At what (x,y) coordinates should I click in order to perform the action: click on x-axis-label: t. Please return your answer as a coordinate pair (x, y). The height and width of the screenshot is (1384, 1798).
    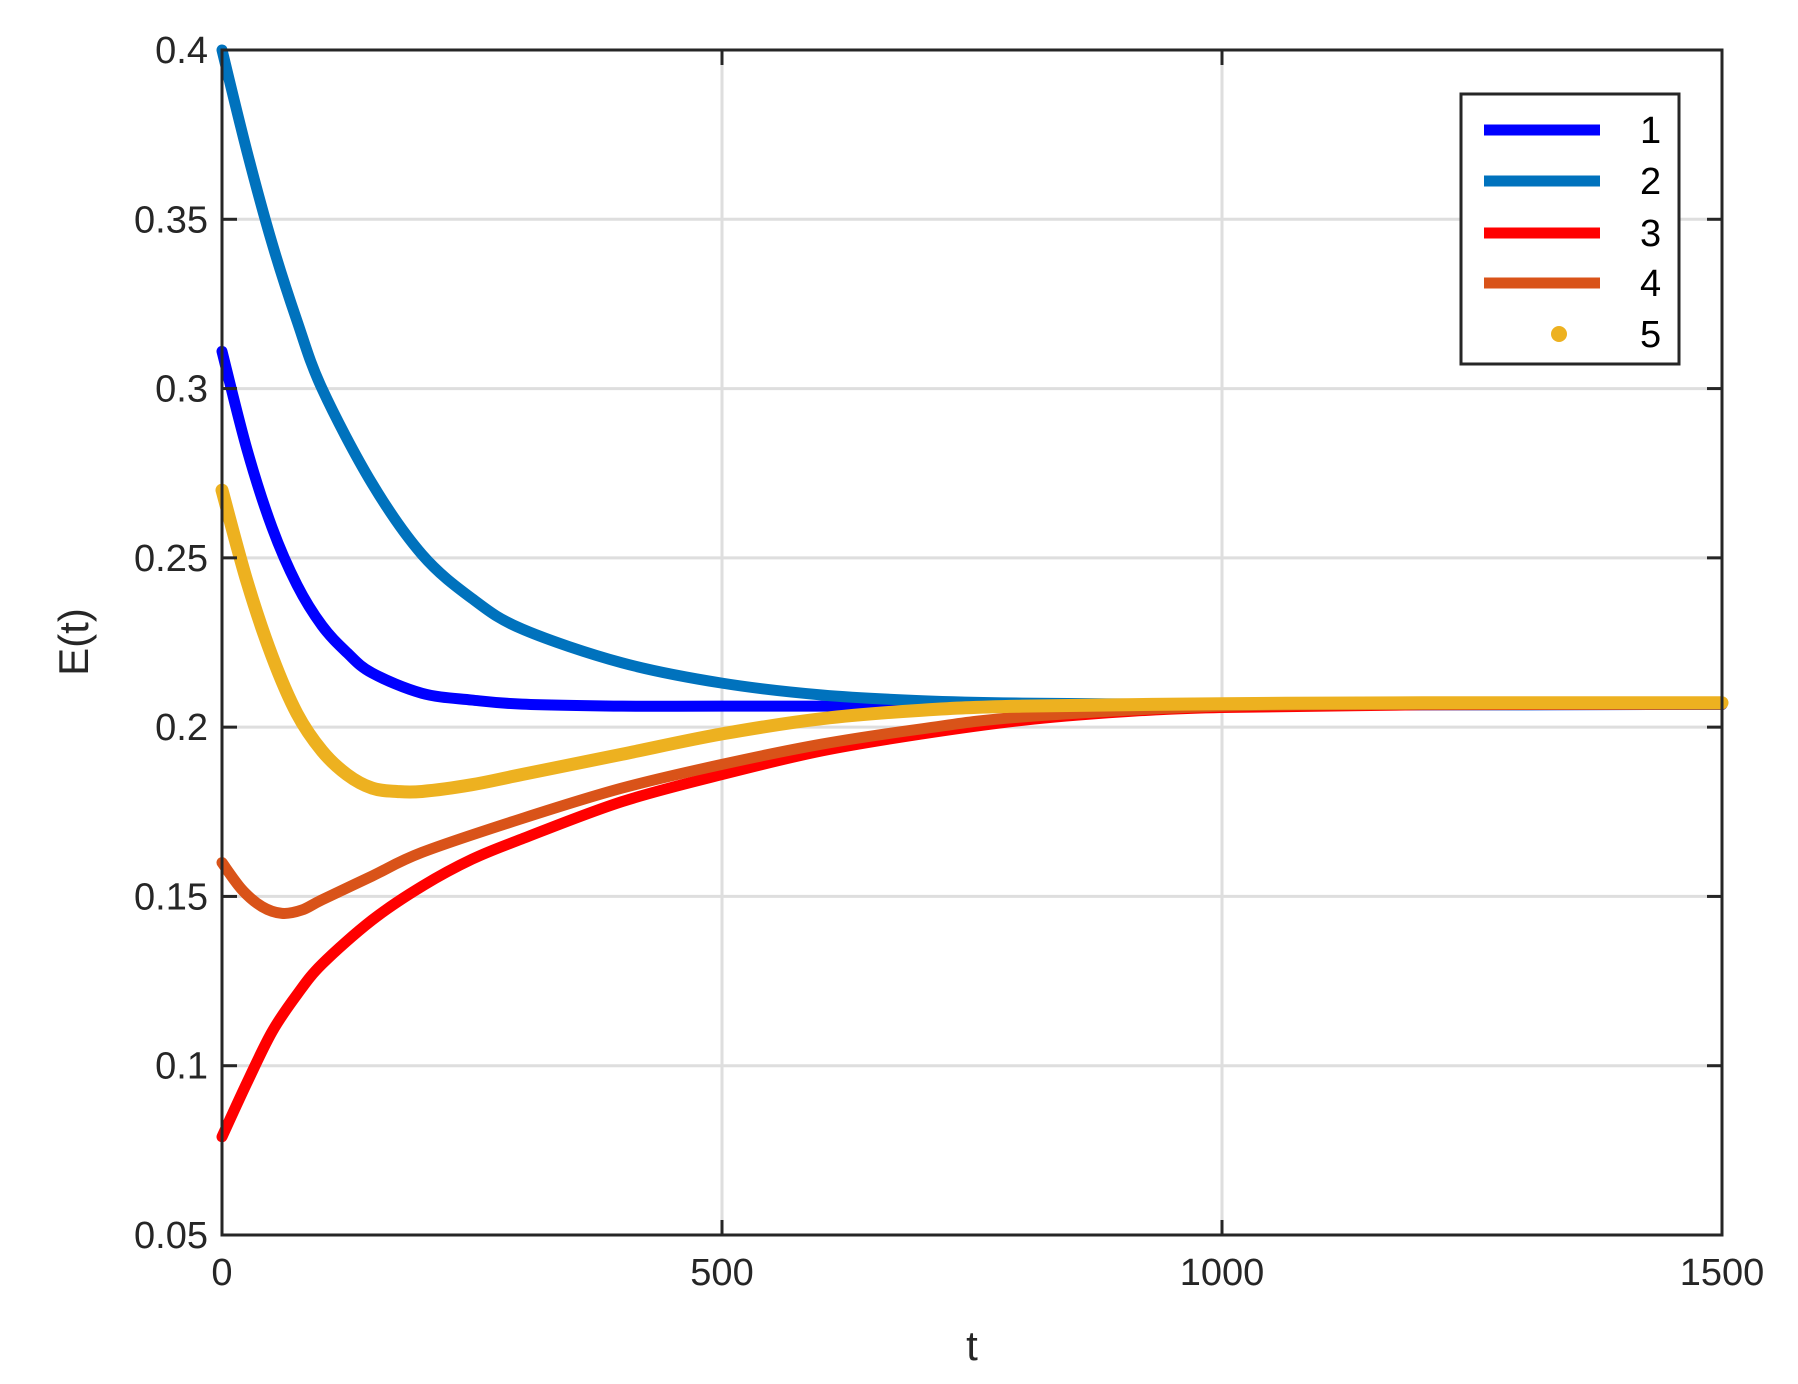
    Looking at the image, I should click on (972, 1345).